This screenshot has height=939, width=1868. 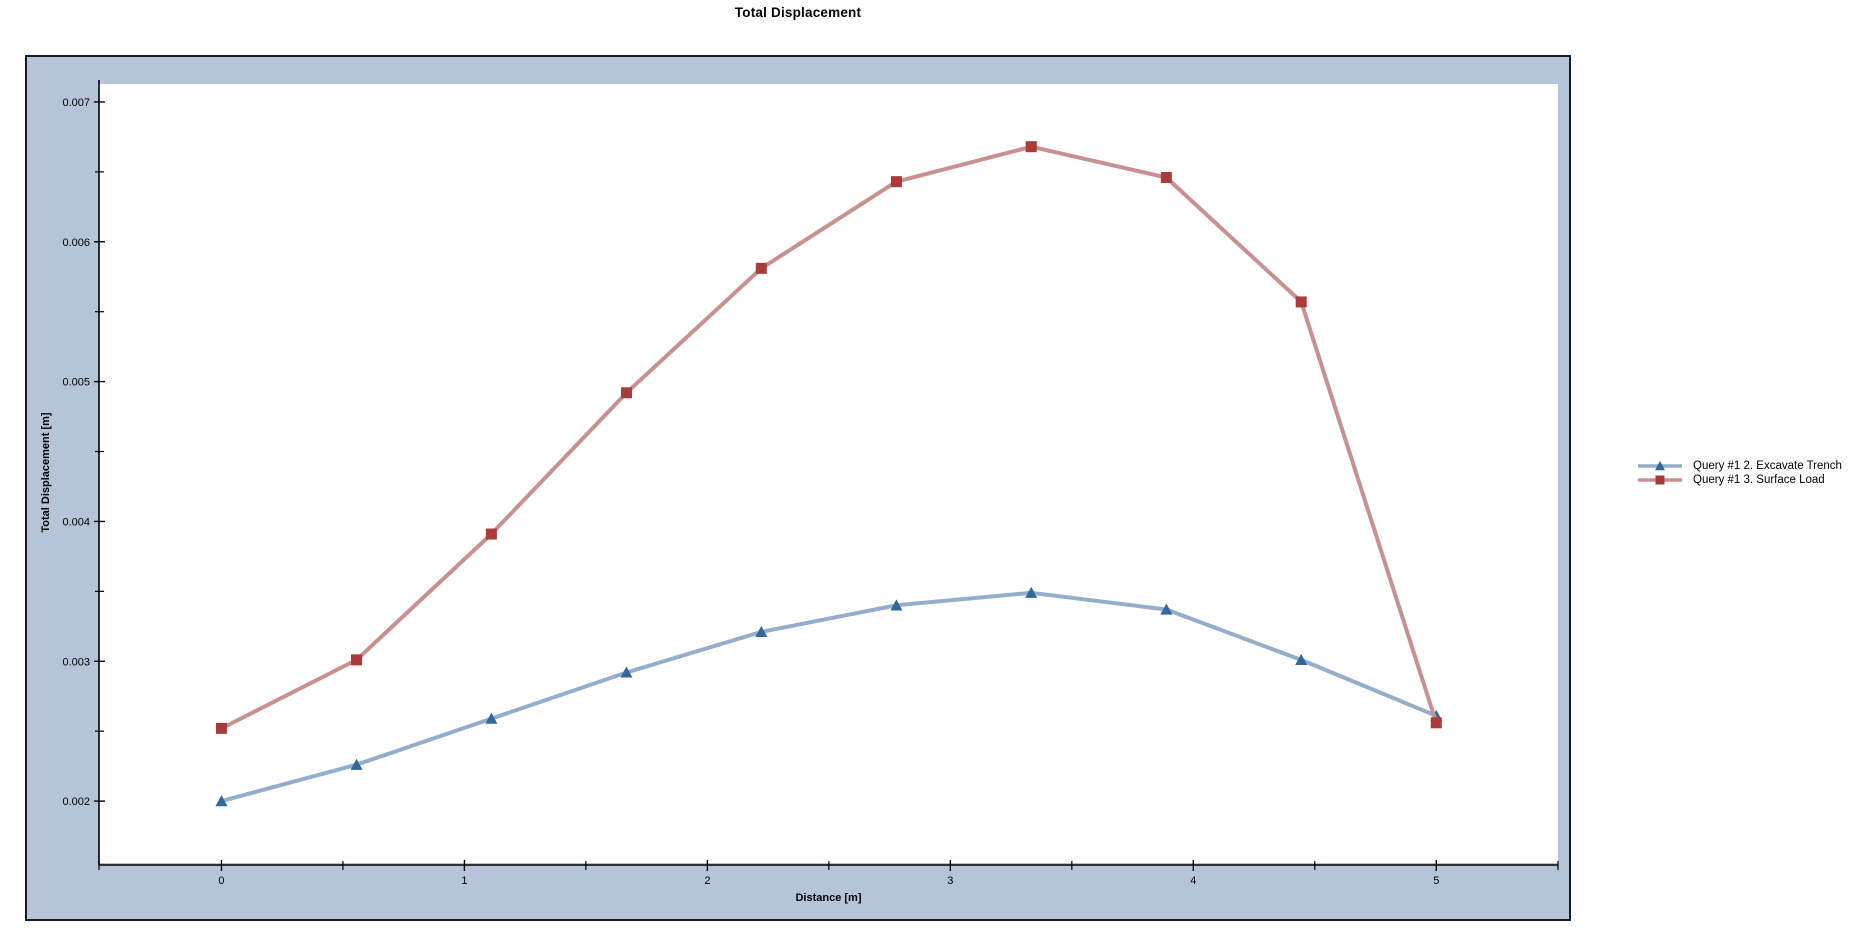 I want to click on svg-text: 4, so click(x=1193, y=881).